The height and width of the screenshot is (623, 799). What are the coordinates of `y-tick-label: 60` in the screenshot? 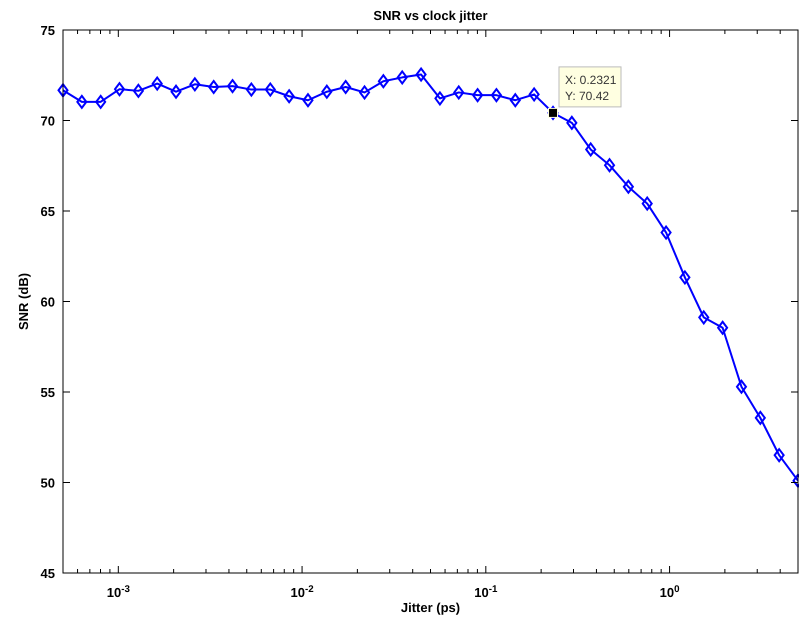 It's located at (47, 302).